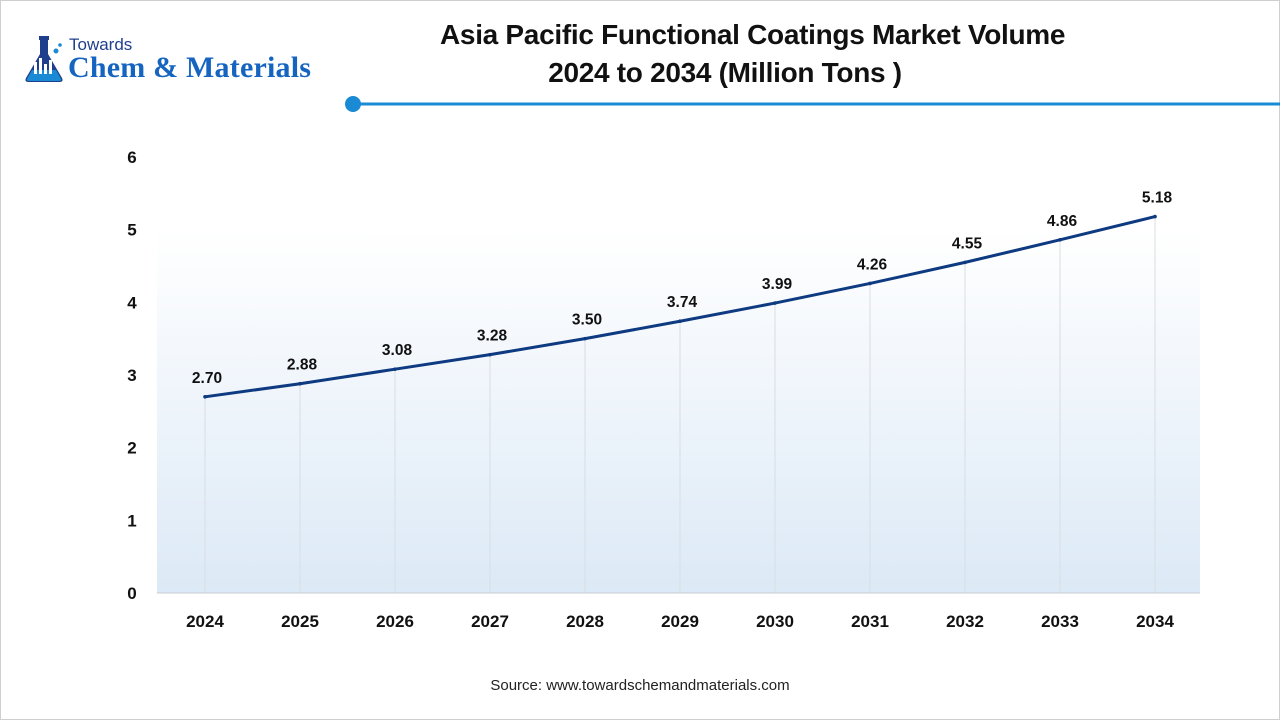 Image resolution: width=1280 pixels, height=720 pixels. I want to click on x-tick-label: 2029, so click(680, 621).